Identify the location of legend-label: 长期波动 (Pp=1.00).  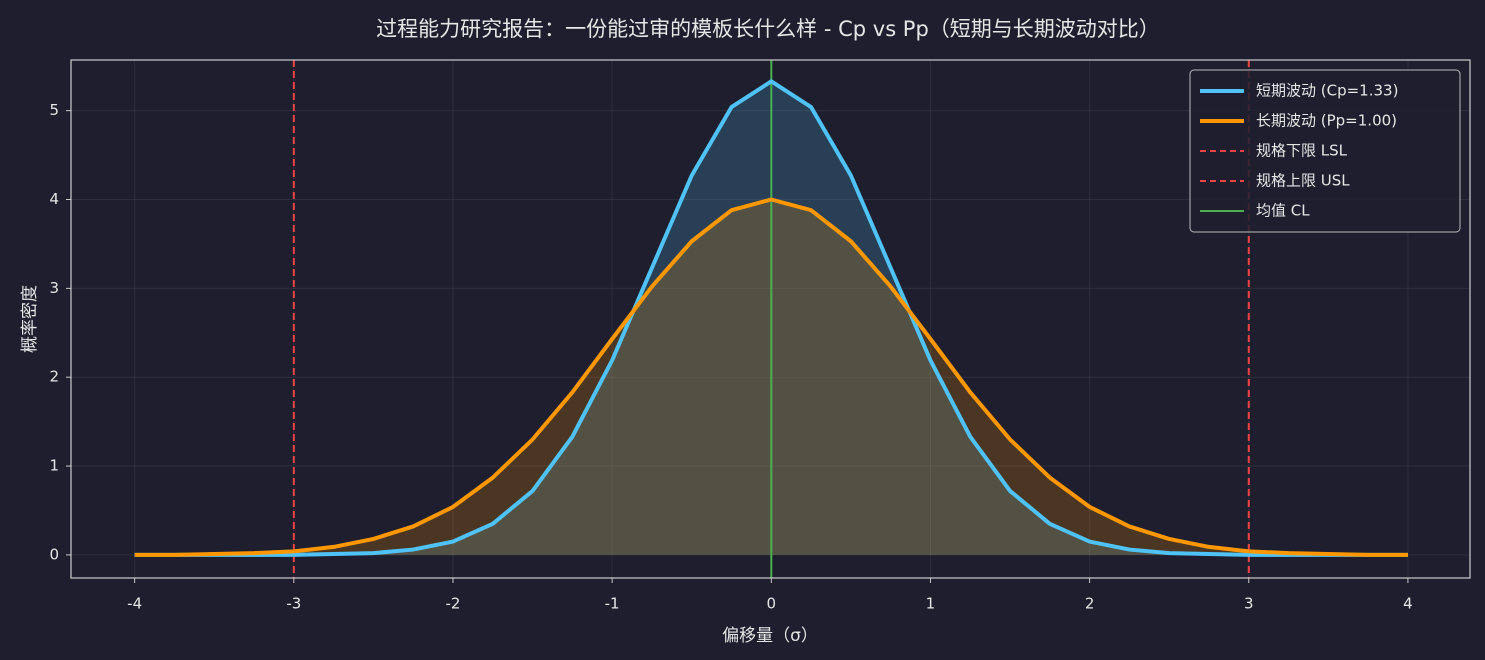
(1326, 121).